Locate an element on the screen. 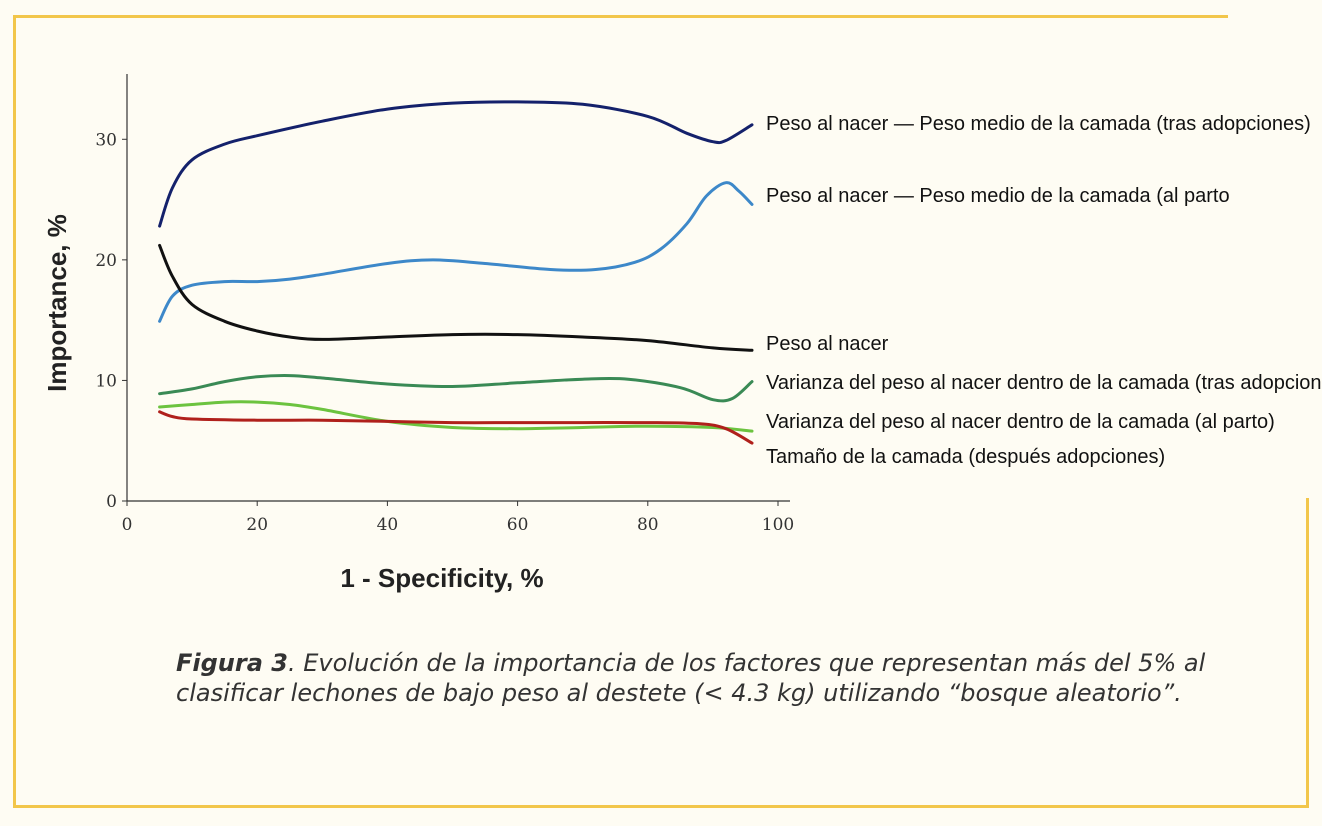 The image size is (1322, 826). y-tick-label: 20 is located at coordinates (106, 261).